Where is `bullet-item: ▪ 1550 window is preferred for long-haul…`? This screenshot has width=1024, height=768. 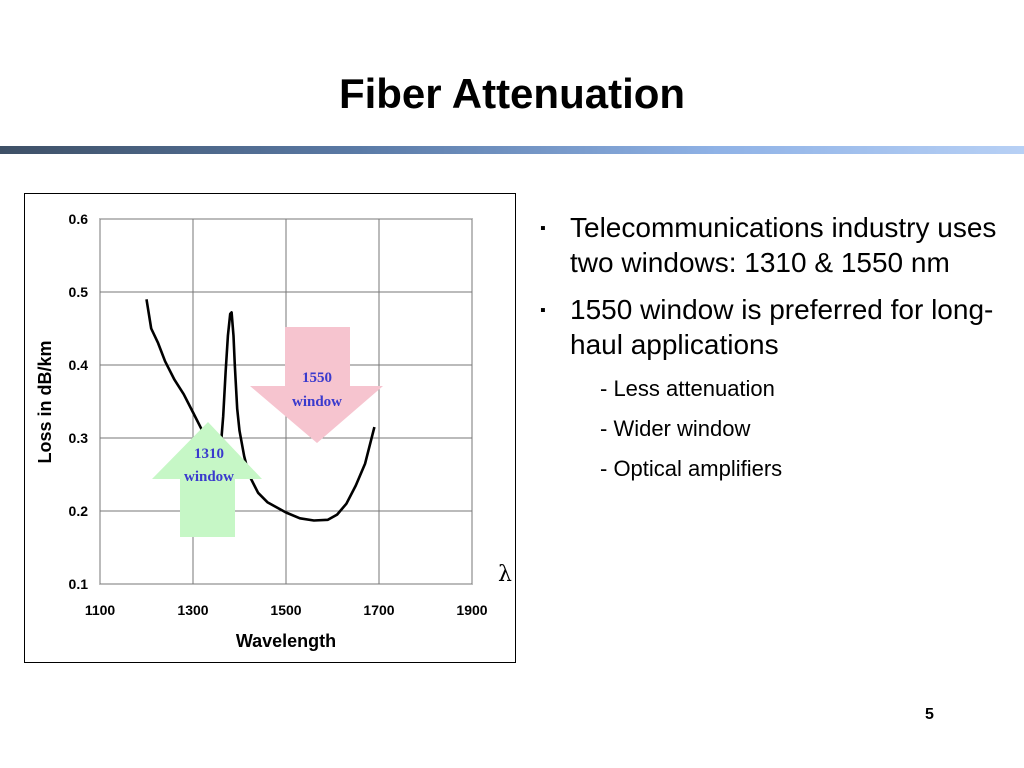 bullet-item: ▪ 1550 window is preferred for long-haul… is located at coordinates (771, 327).